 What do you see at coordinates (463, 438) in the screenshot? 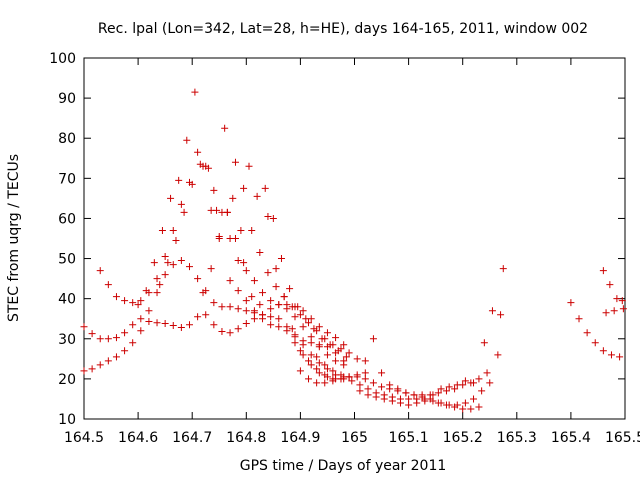
I see `x-tick-label: 165.2` at bounding box center [463, 438].